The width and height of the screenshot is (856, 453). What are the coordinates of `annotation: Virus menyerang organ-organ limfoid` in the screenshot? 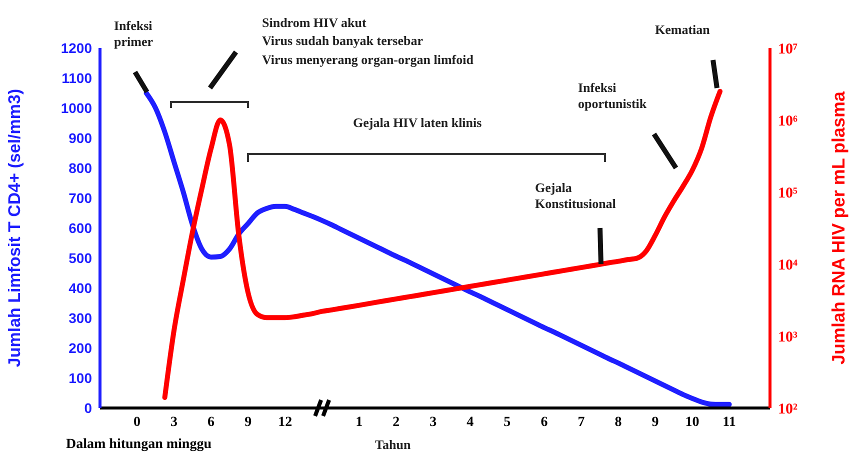 It's located at (368, 60).